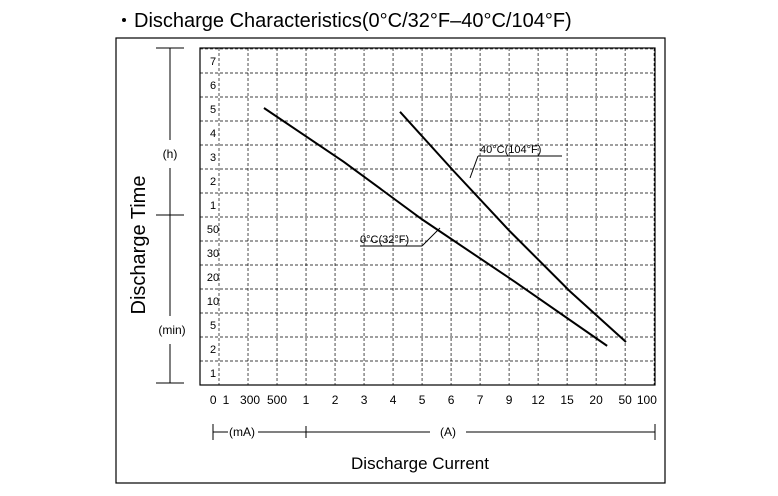 This screenshot has height=496, width=778. I want to click on x-tick-label: 500, so click(277, 400).